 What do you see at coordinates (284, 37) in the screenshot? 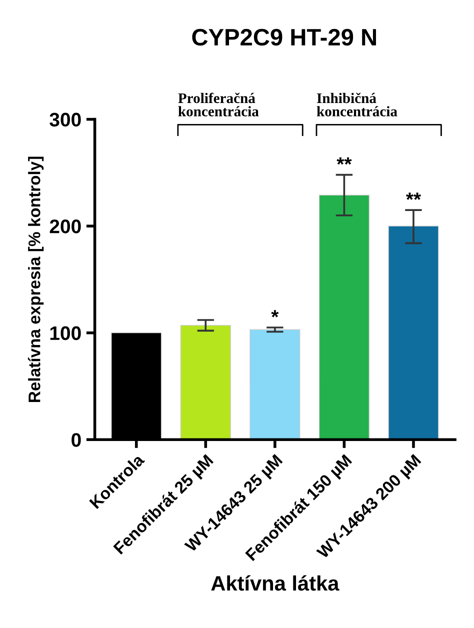
I see `chart-title: CYP2C9 HT-29 N` at bounding box center [284, 37].